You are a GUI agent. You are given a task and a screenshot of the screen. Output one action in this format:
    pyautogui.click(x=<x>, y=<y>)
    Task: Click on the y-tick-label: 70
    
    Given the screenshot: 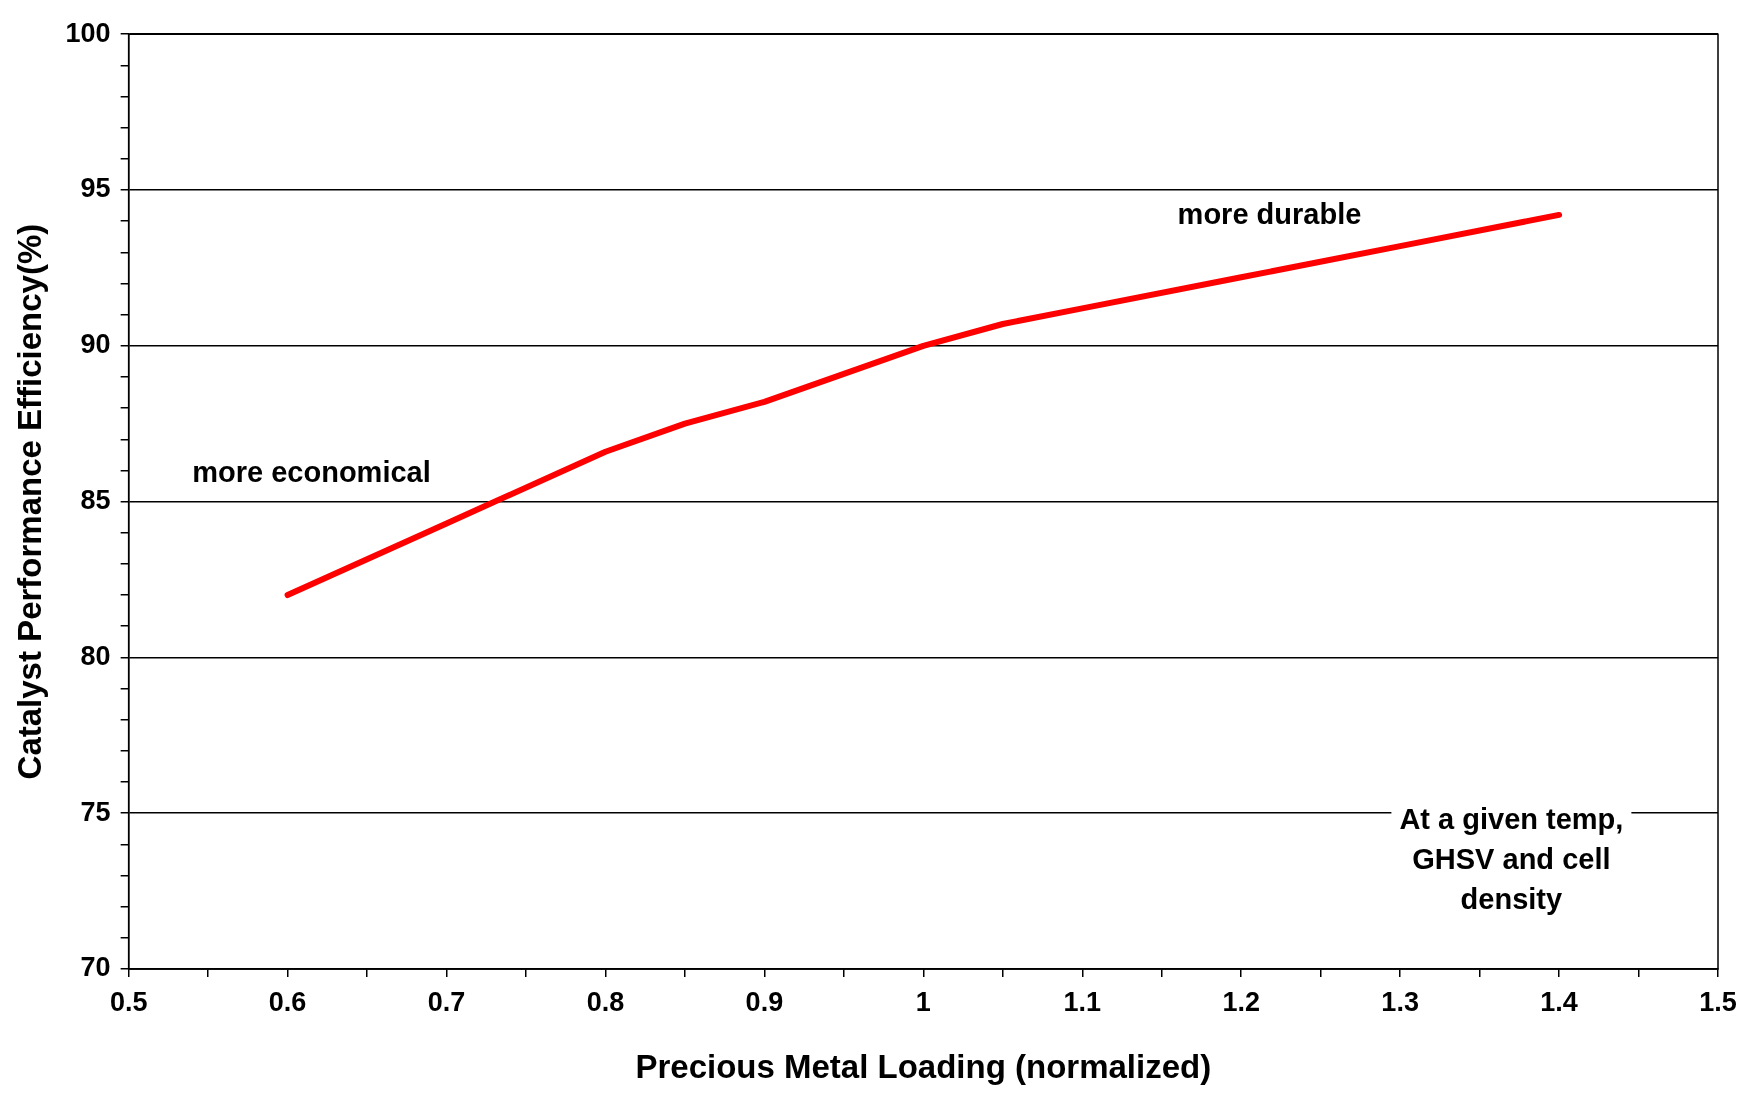 What is the action you would take?
    pyautogui.click(x=95, y=967)
    